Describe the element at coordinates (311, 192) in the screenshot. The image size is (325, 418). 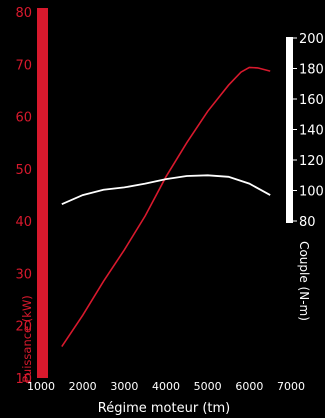
I see `right-tick-label: 100` at that location.